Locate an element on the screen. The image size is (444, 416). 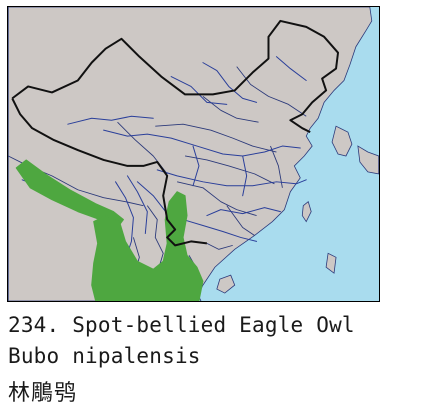
indochina-range is located at coordinates (147, 246).